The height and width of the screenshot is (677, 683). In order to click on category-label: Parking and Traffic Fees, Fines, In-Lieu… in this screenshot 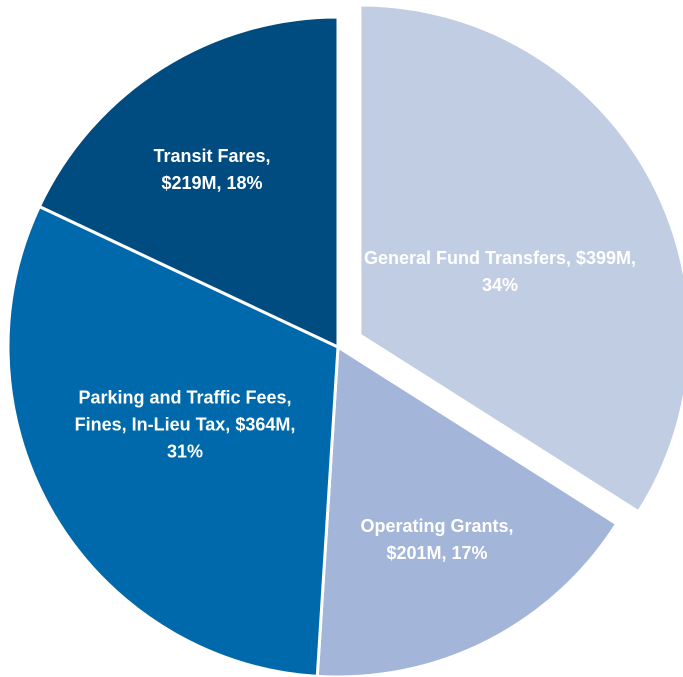, I will do `click(183, 411)`.